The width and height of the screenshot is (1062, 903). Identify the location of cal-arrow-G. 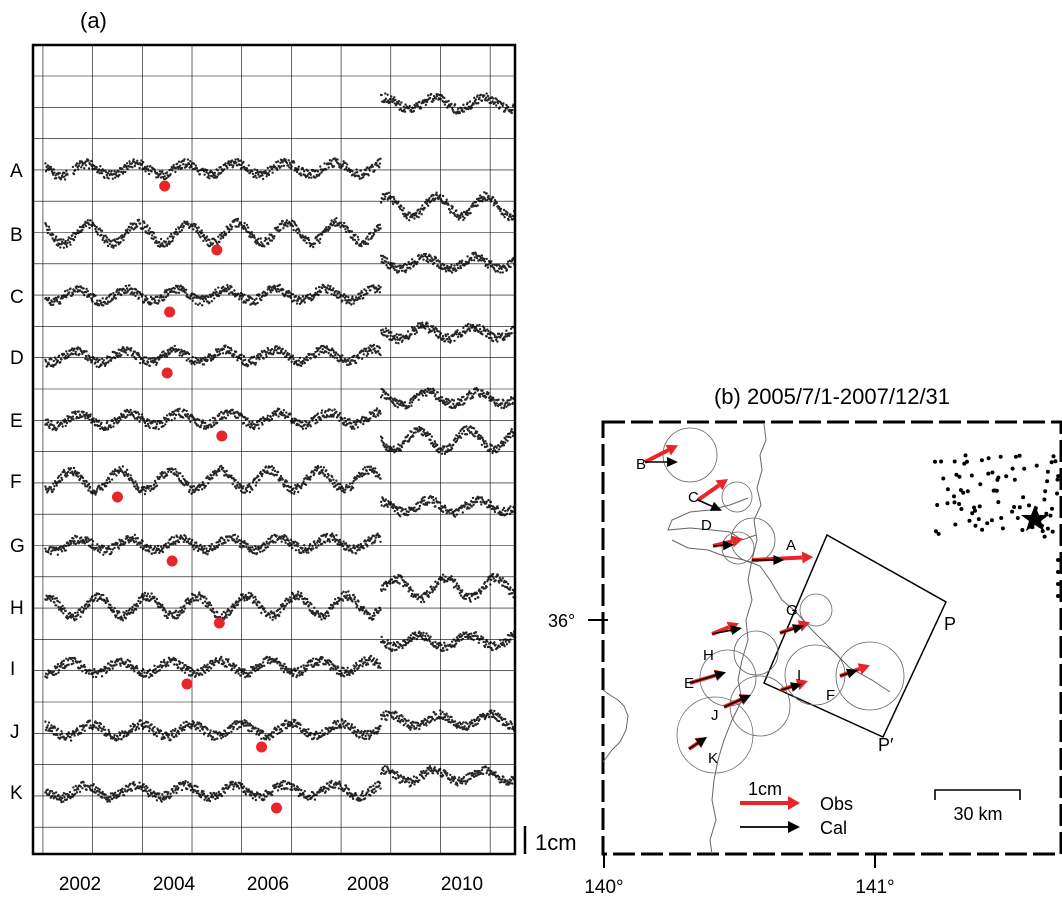
(786, 631).